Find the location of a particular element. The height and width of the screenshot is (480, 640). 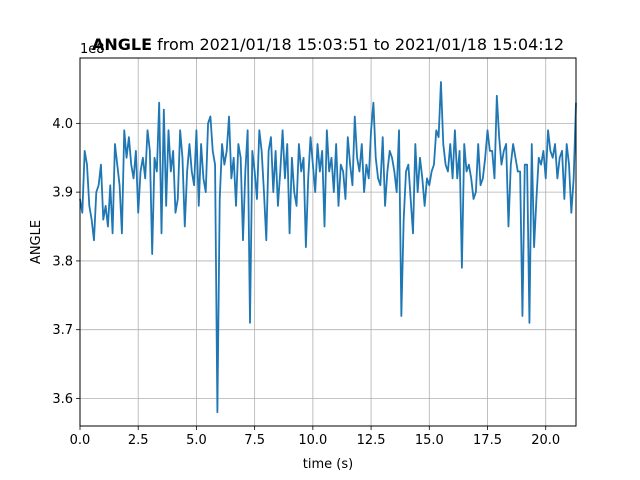

y-axis-label: ANGLE is located at coordinates (36, 242).